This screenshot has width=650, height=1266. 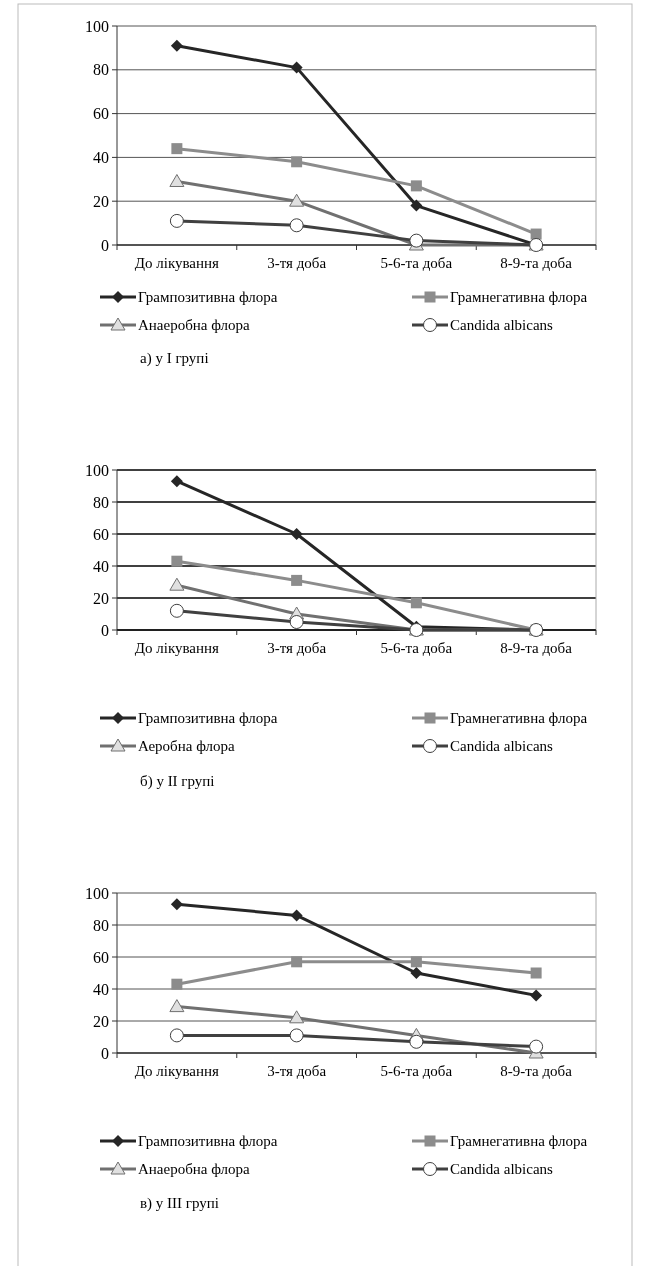 What do you see at coordinates (174, 359) in the screenshot?
I see `text: а) у І групі` at bounding box center [174, 359].